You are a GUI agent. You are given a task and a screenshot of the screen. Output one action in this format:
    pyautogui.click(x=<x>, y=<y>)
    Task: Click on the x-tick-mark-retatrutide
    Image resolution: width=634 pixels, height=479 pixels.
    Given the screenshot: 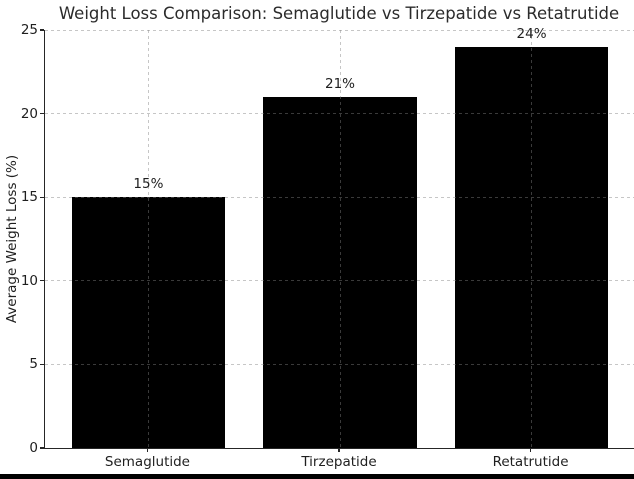 What is the action you would take?
    pyautogui.click(x=530, y=450)
    